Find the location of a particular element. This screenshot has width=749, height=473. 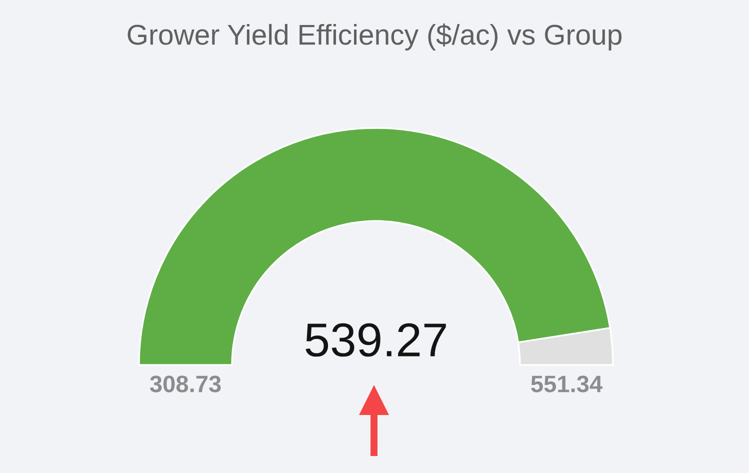

text: 539.27 is located at coordinates (376, 340).